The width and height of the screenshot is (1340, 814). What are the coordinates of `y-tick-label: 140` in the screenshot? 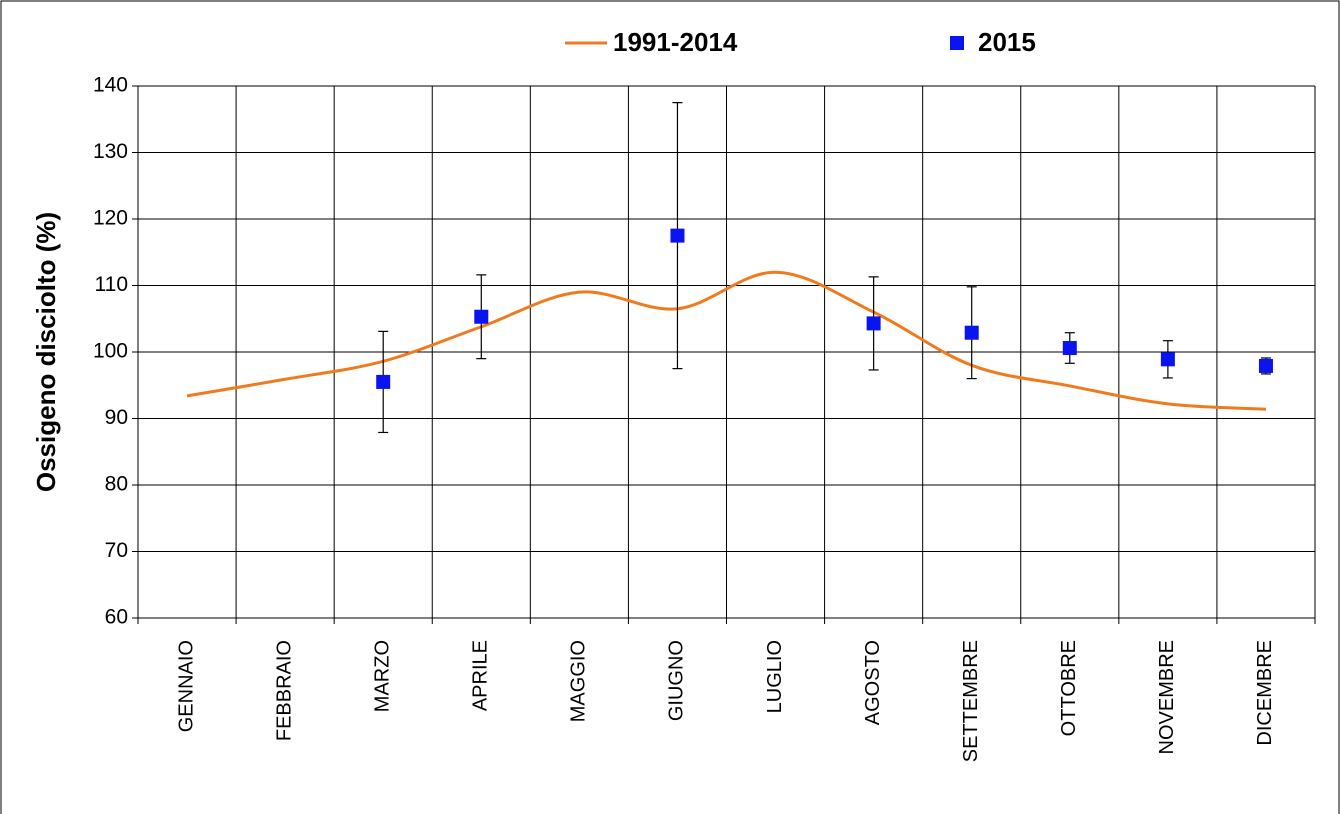 It's located at (110, 85).